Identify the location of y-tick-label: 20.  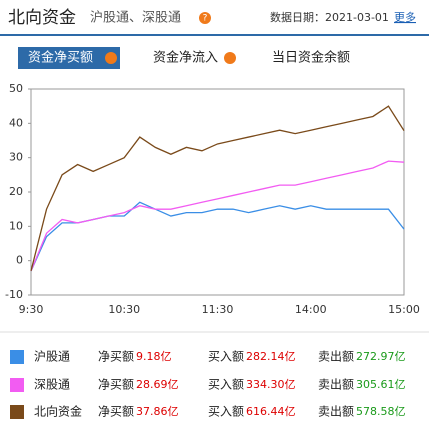
(16, 191).